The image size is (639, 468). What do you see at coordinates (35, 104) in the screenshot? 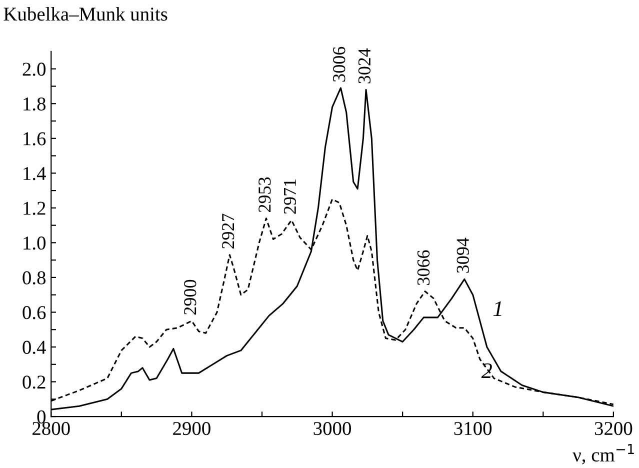
I see `y-tick-label: 1.8` at bounding box center [35, 104].